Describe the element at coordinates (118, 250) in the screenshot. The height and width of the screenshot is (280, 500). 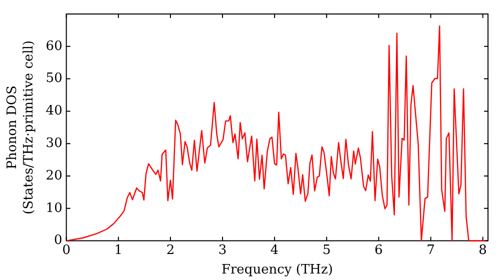
I see `x-tick-label: 1` at that location.